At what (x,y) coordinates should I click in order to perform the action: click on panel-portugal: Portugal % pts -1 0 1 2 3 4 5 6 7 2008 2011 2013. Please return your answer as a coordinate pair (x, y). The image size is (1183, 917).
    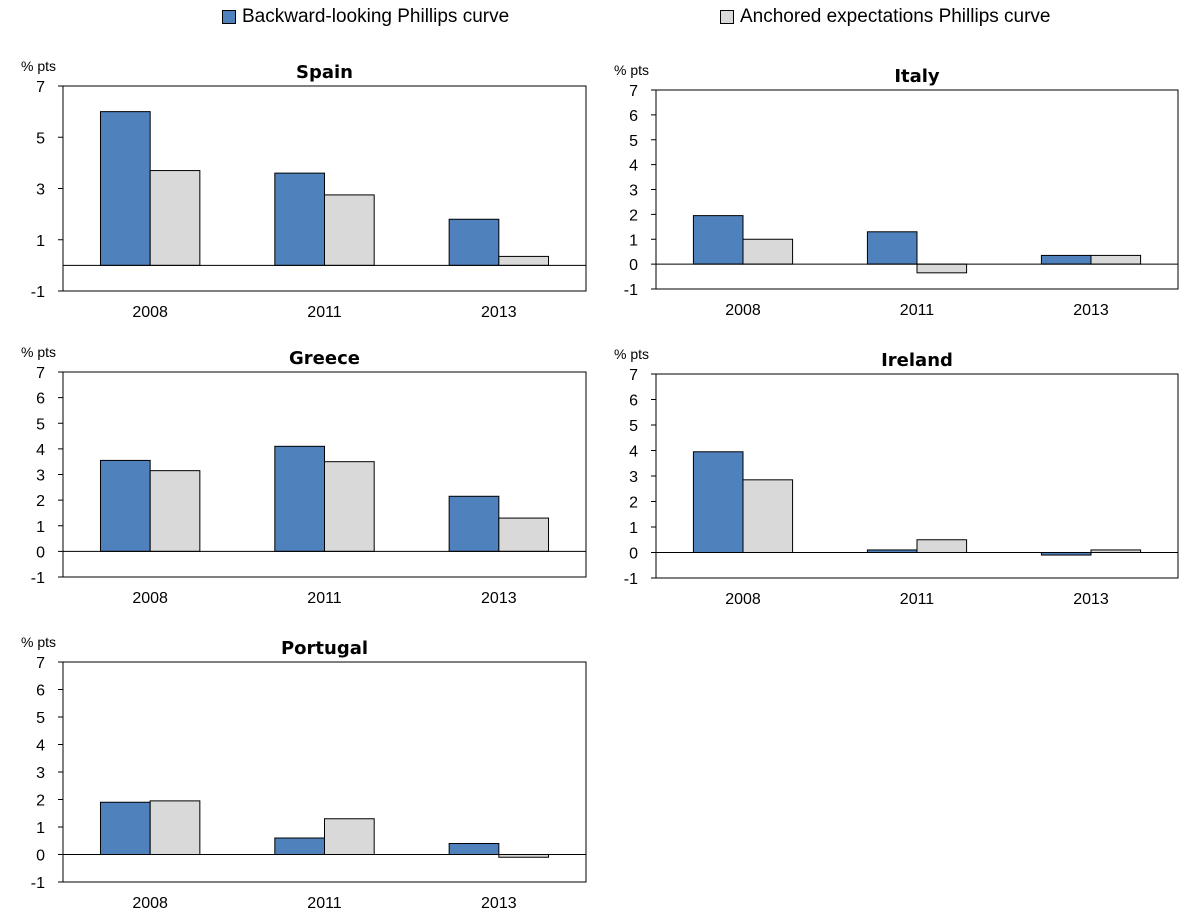
    Looking at the image, I should click on (304, 773).